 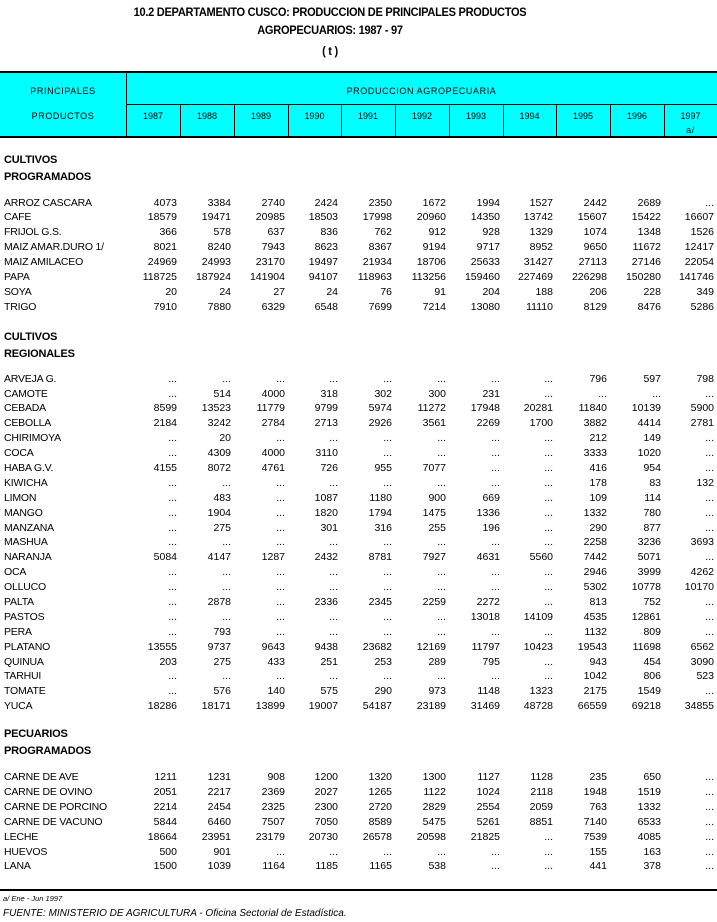 What do you see at coordinates (434, 821) in the screenshot?
I see `row-value: 5475` at bounding box center [434, 821].